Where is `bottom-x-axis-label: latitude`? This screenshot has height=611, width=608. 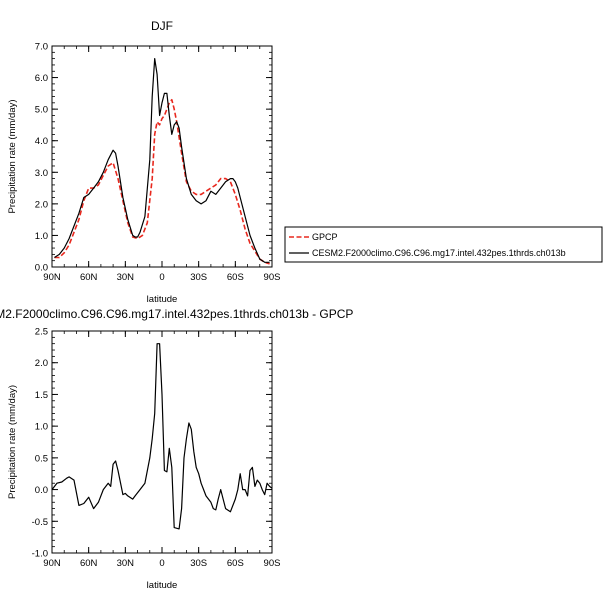
bottom-x-axis-label: latitude is located at coordinates (162, 585).